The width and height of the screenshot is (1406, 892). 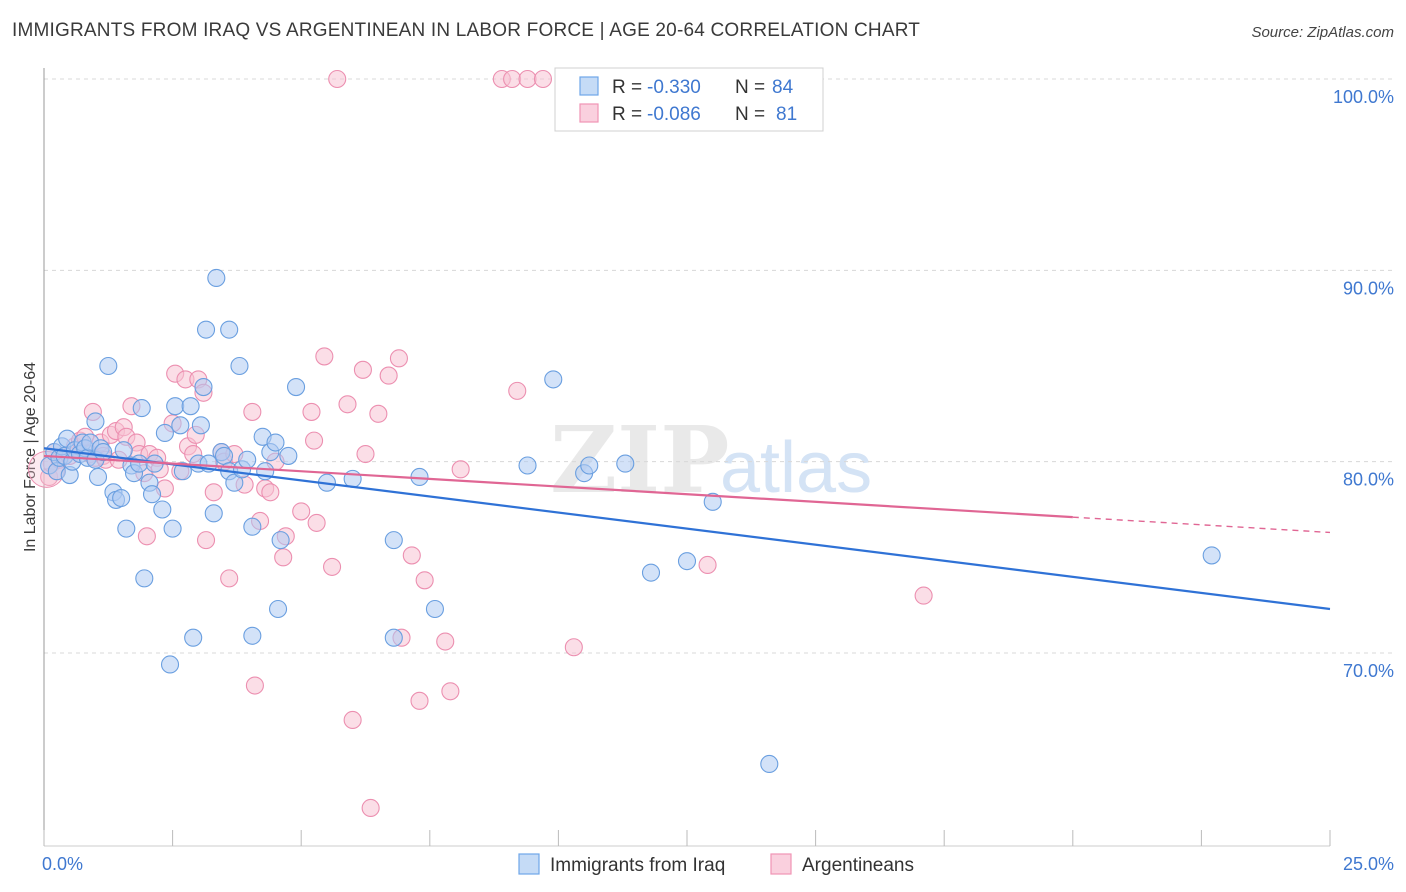 What do you see at coordinates (750, 87) in the screenshot?
I see `stats-legend-n-label-blue: N =` at bounding box center [750, 87].